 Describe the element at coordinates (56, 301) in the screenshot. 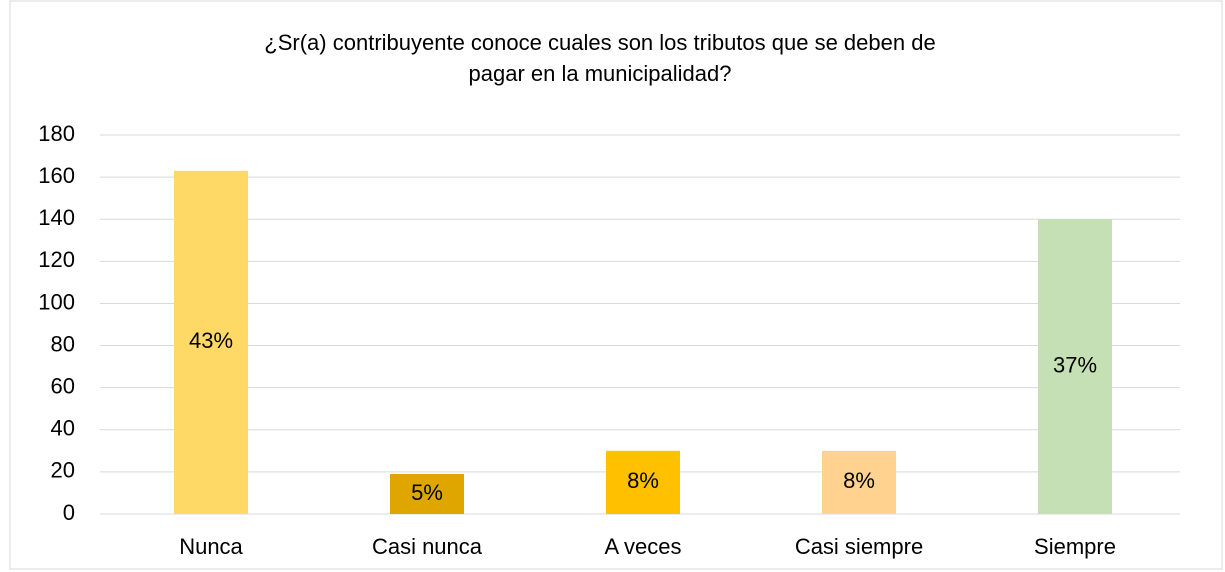

I see `y-tick-label: 100` at that location.